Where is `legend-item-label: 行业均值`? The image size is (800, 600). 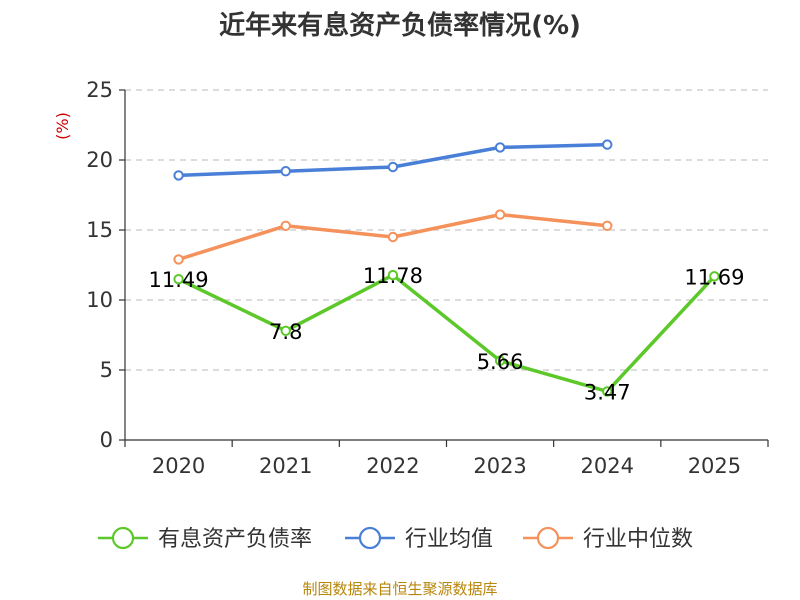
legend-item-label: 行业均值 is located at coordinates (449, 539).